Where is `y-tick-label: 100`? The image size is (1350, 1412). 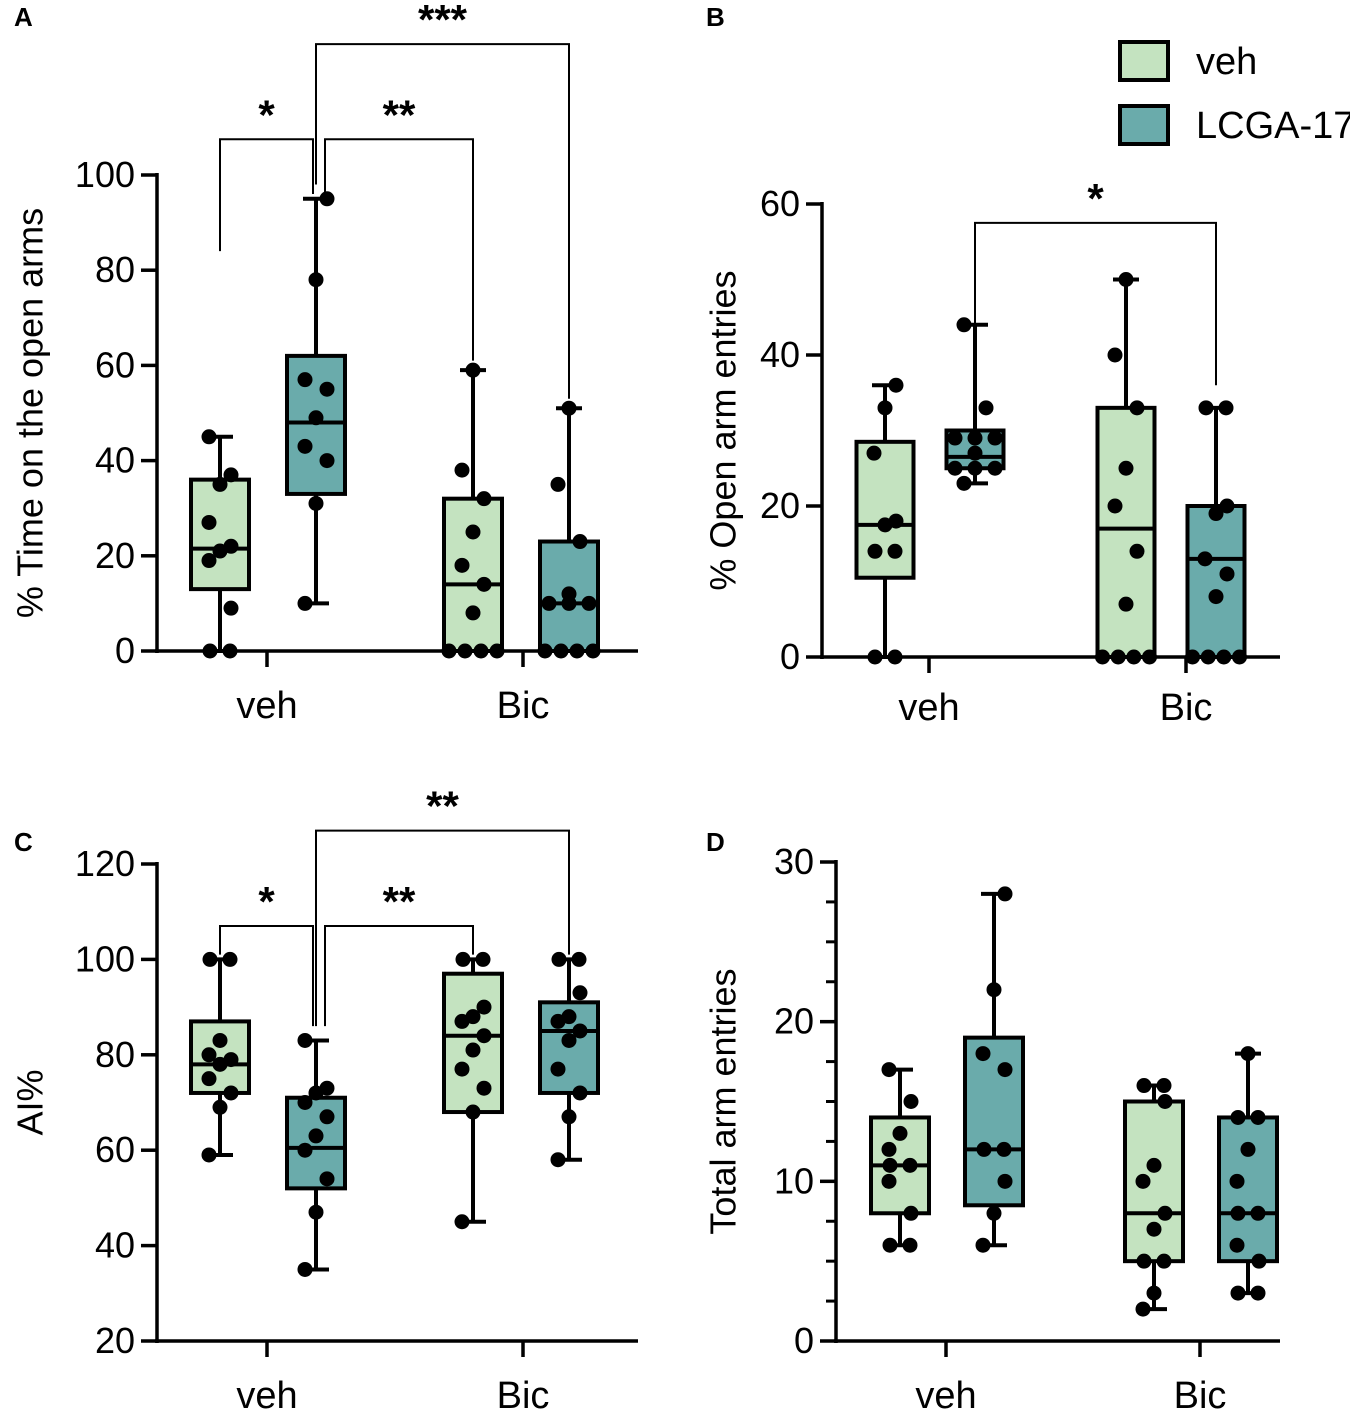 y-tick-label: 100 is located at coordinates (105, 958).